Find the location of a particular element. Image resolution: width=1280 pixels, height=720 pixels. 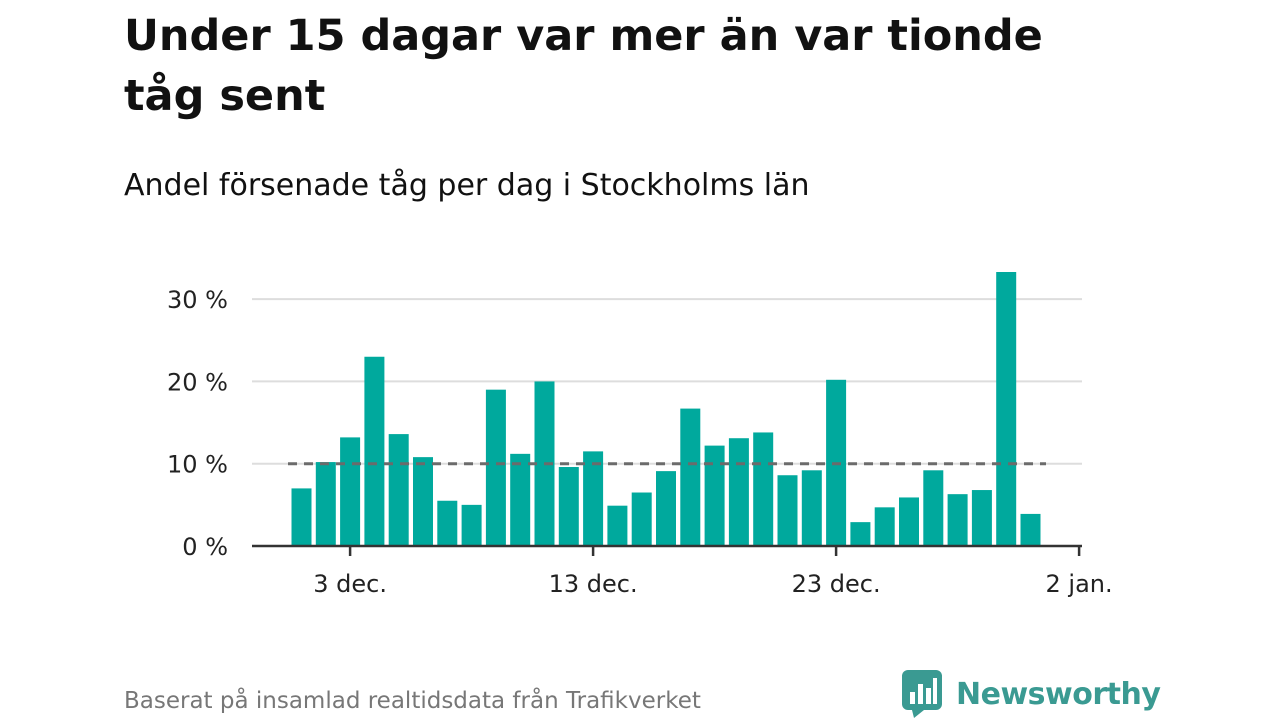

x-tick-label: 23 dec. is located at coordinates (836, 584).